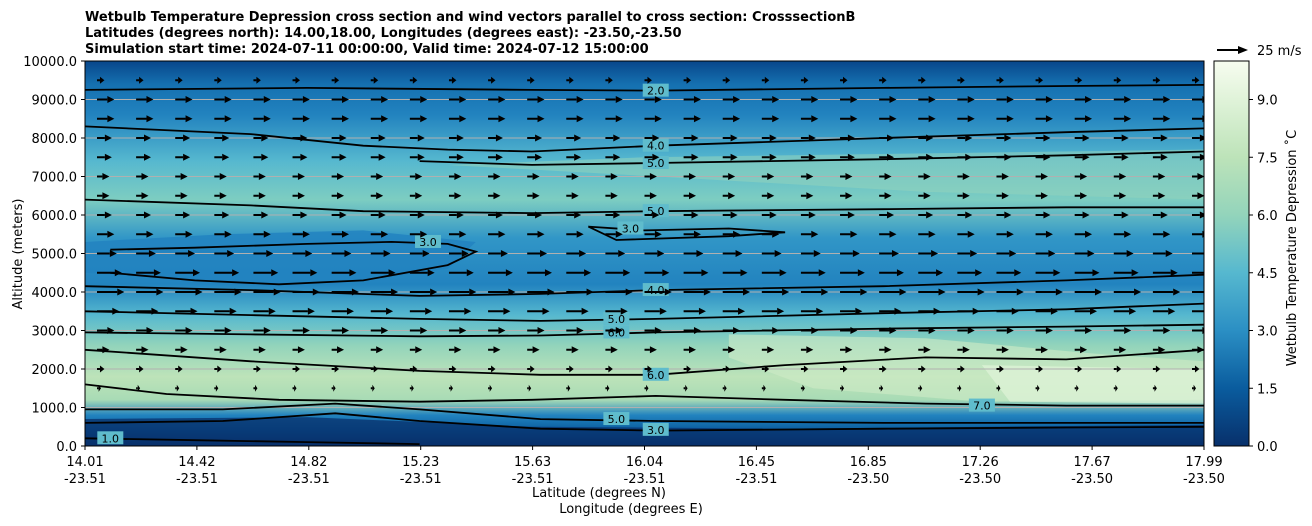 This screenshot has width=1312, height=526. I want to click on vector-key: 25 m/s, so click(1259, 51).